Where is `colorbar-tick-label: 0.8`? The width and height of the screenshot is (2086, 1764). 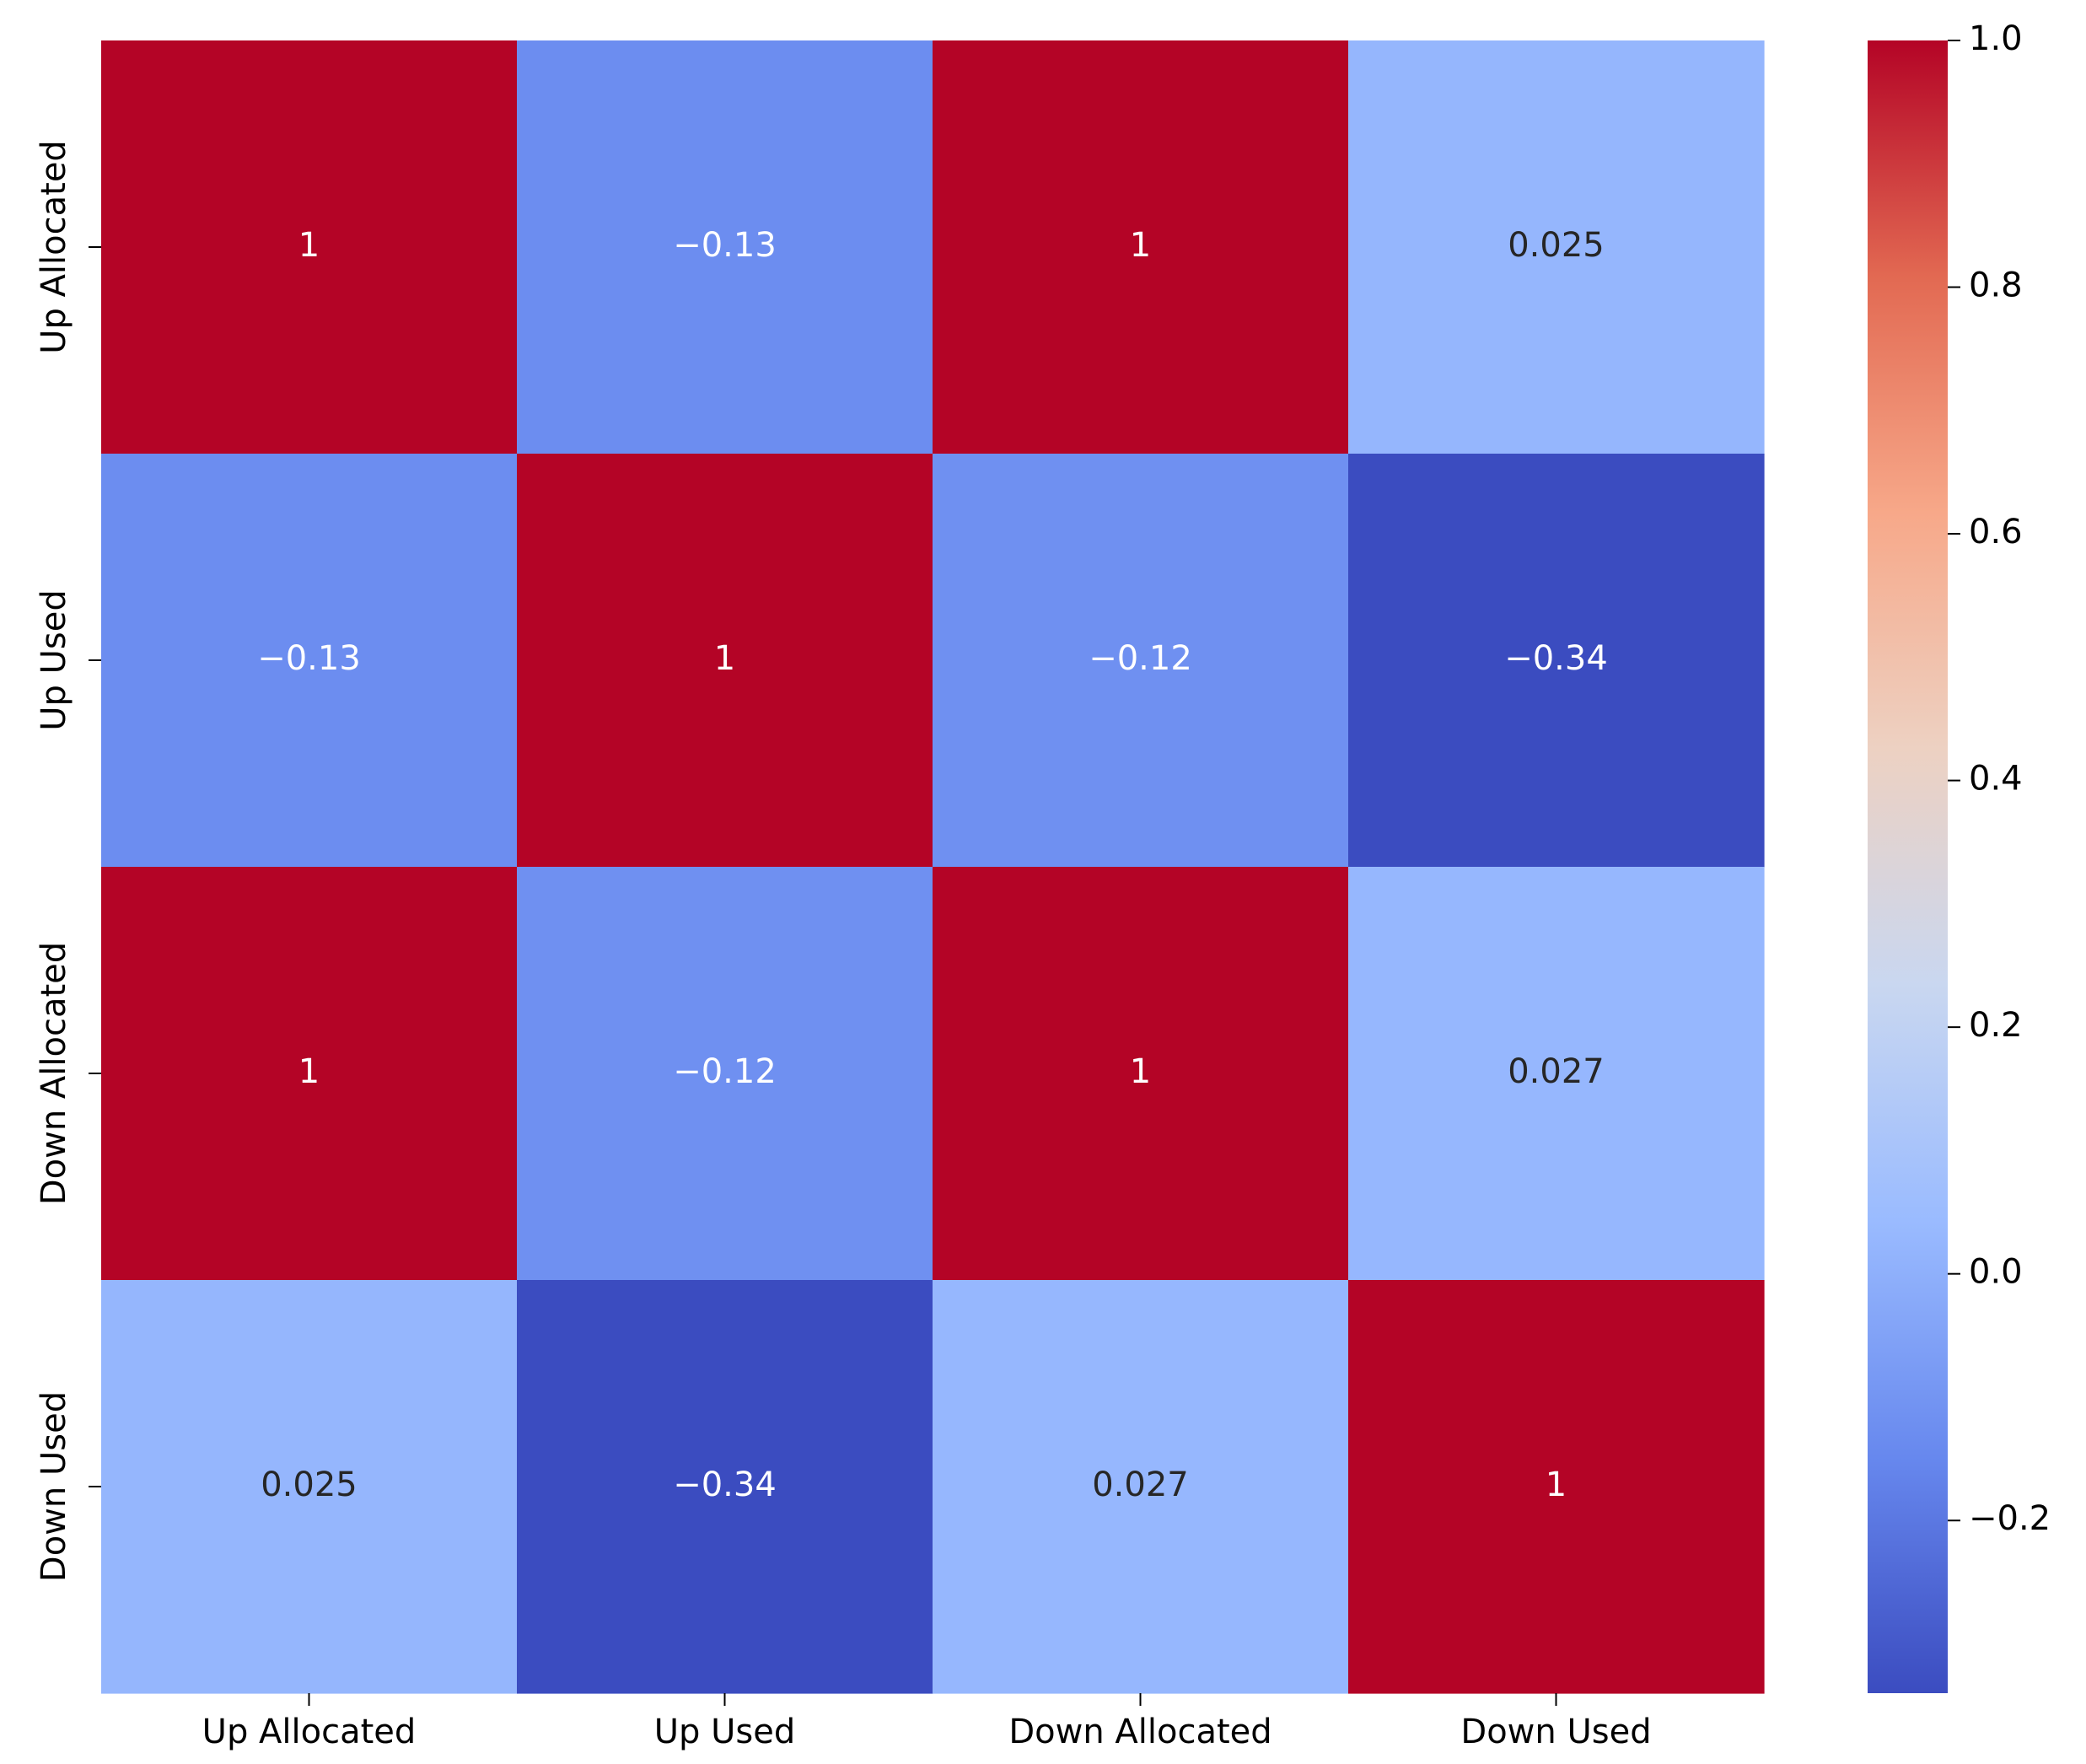
colorbar-tick-label: 0.8 is located at coordinates (1996, 285).